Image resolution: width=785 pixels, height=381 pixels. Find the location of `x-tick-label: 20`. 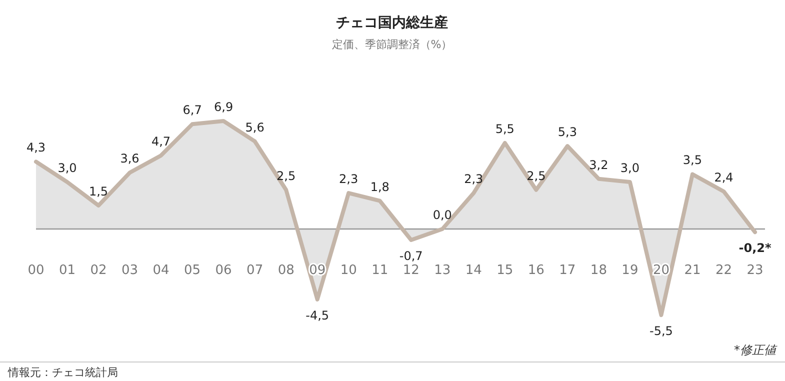

x-tick-label: 20 is located at coordinates (661, 270).